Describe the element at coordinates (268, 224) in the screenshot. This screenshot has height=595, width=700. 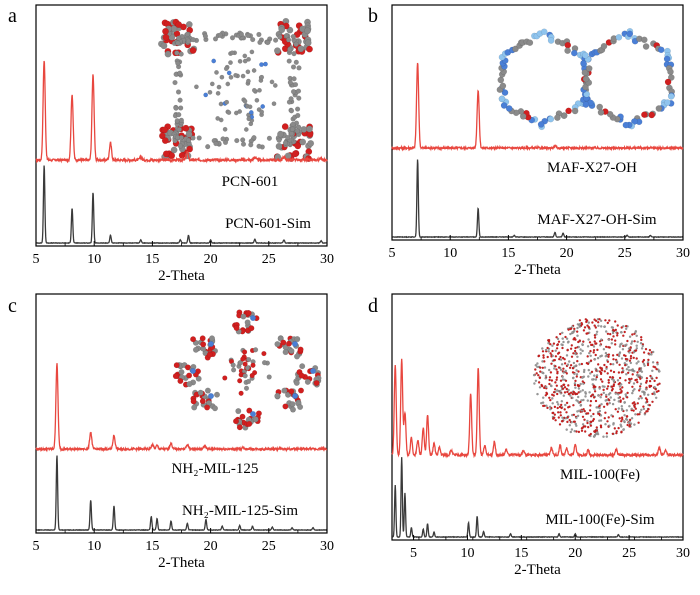
I see `series-label: PCN-601-Sim` at that location.